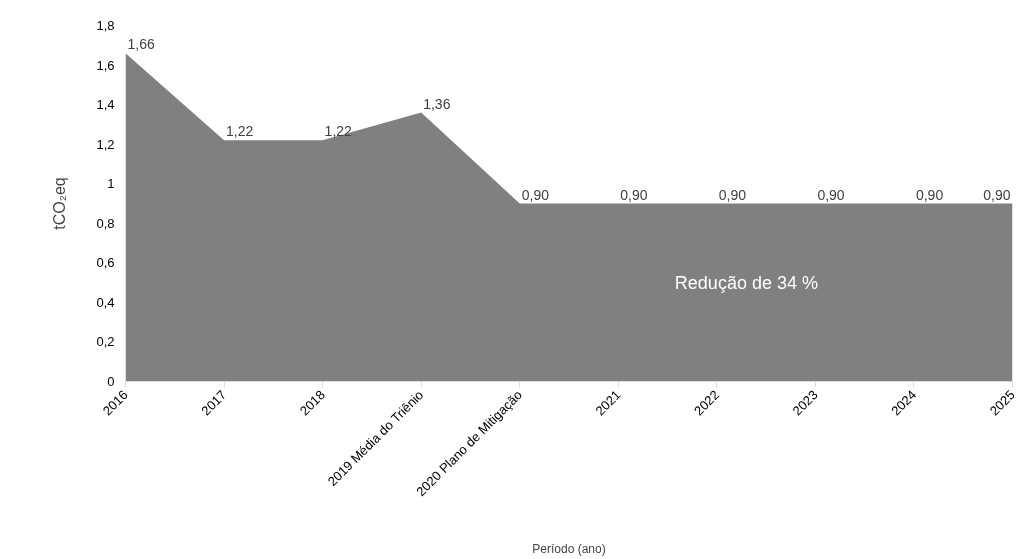 This screenshot has height=559, width=1032. What do you see at coordinates (105, 105) in the screenshot?
I see `y-tick-label: 1,4` at bounding box center [105, 105].